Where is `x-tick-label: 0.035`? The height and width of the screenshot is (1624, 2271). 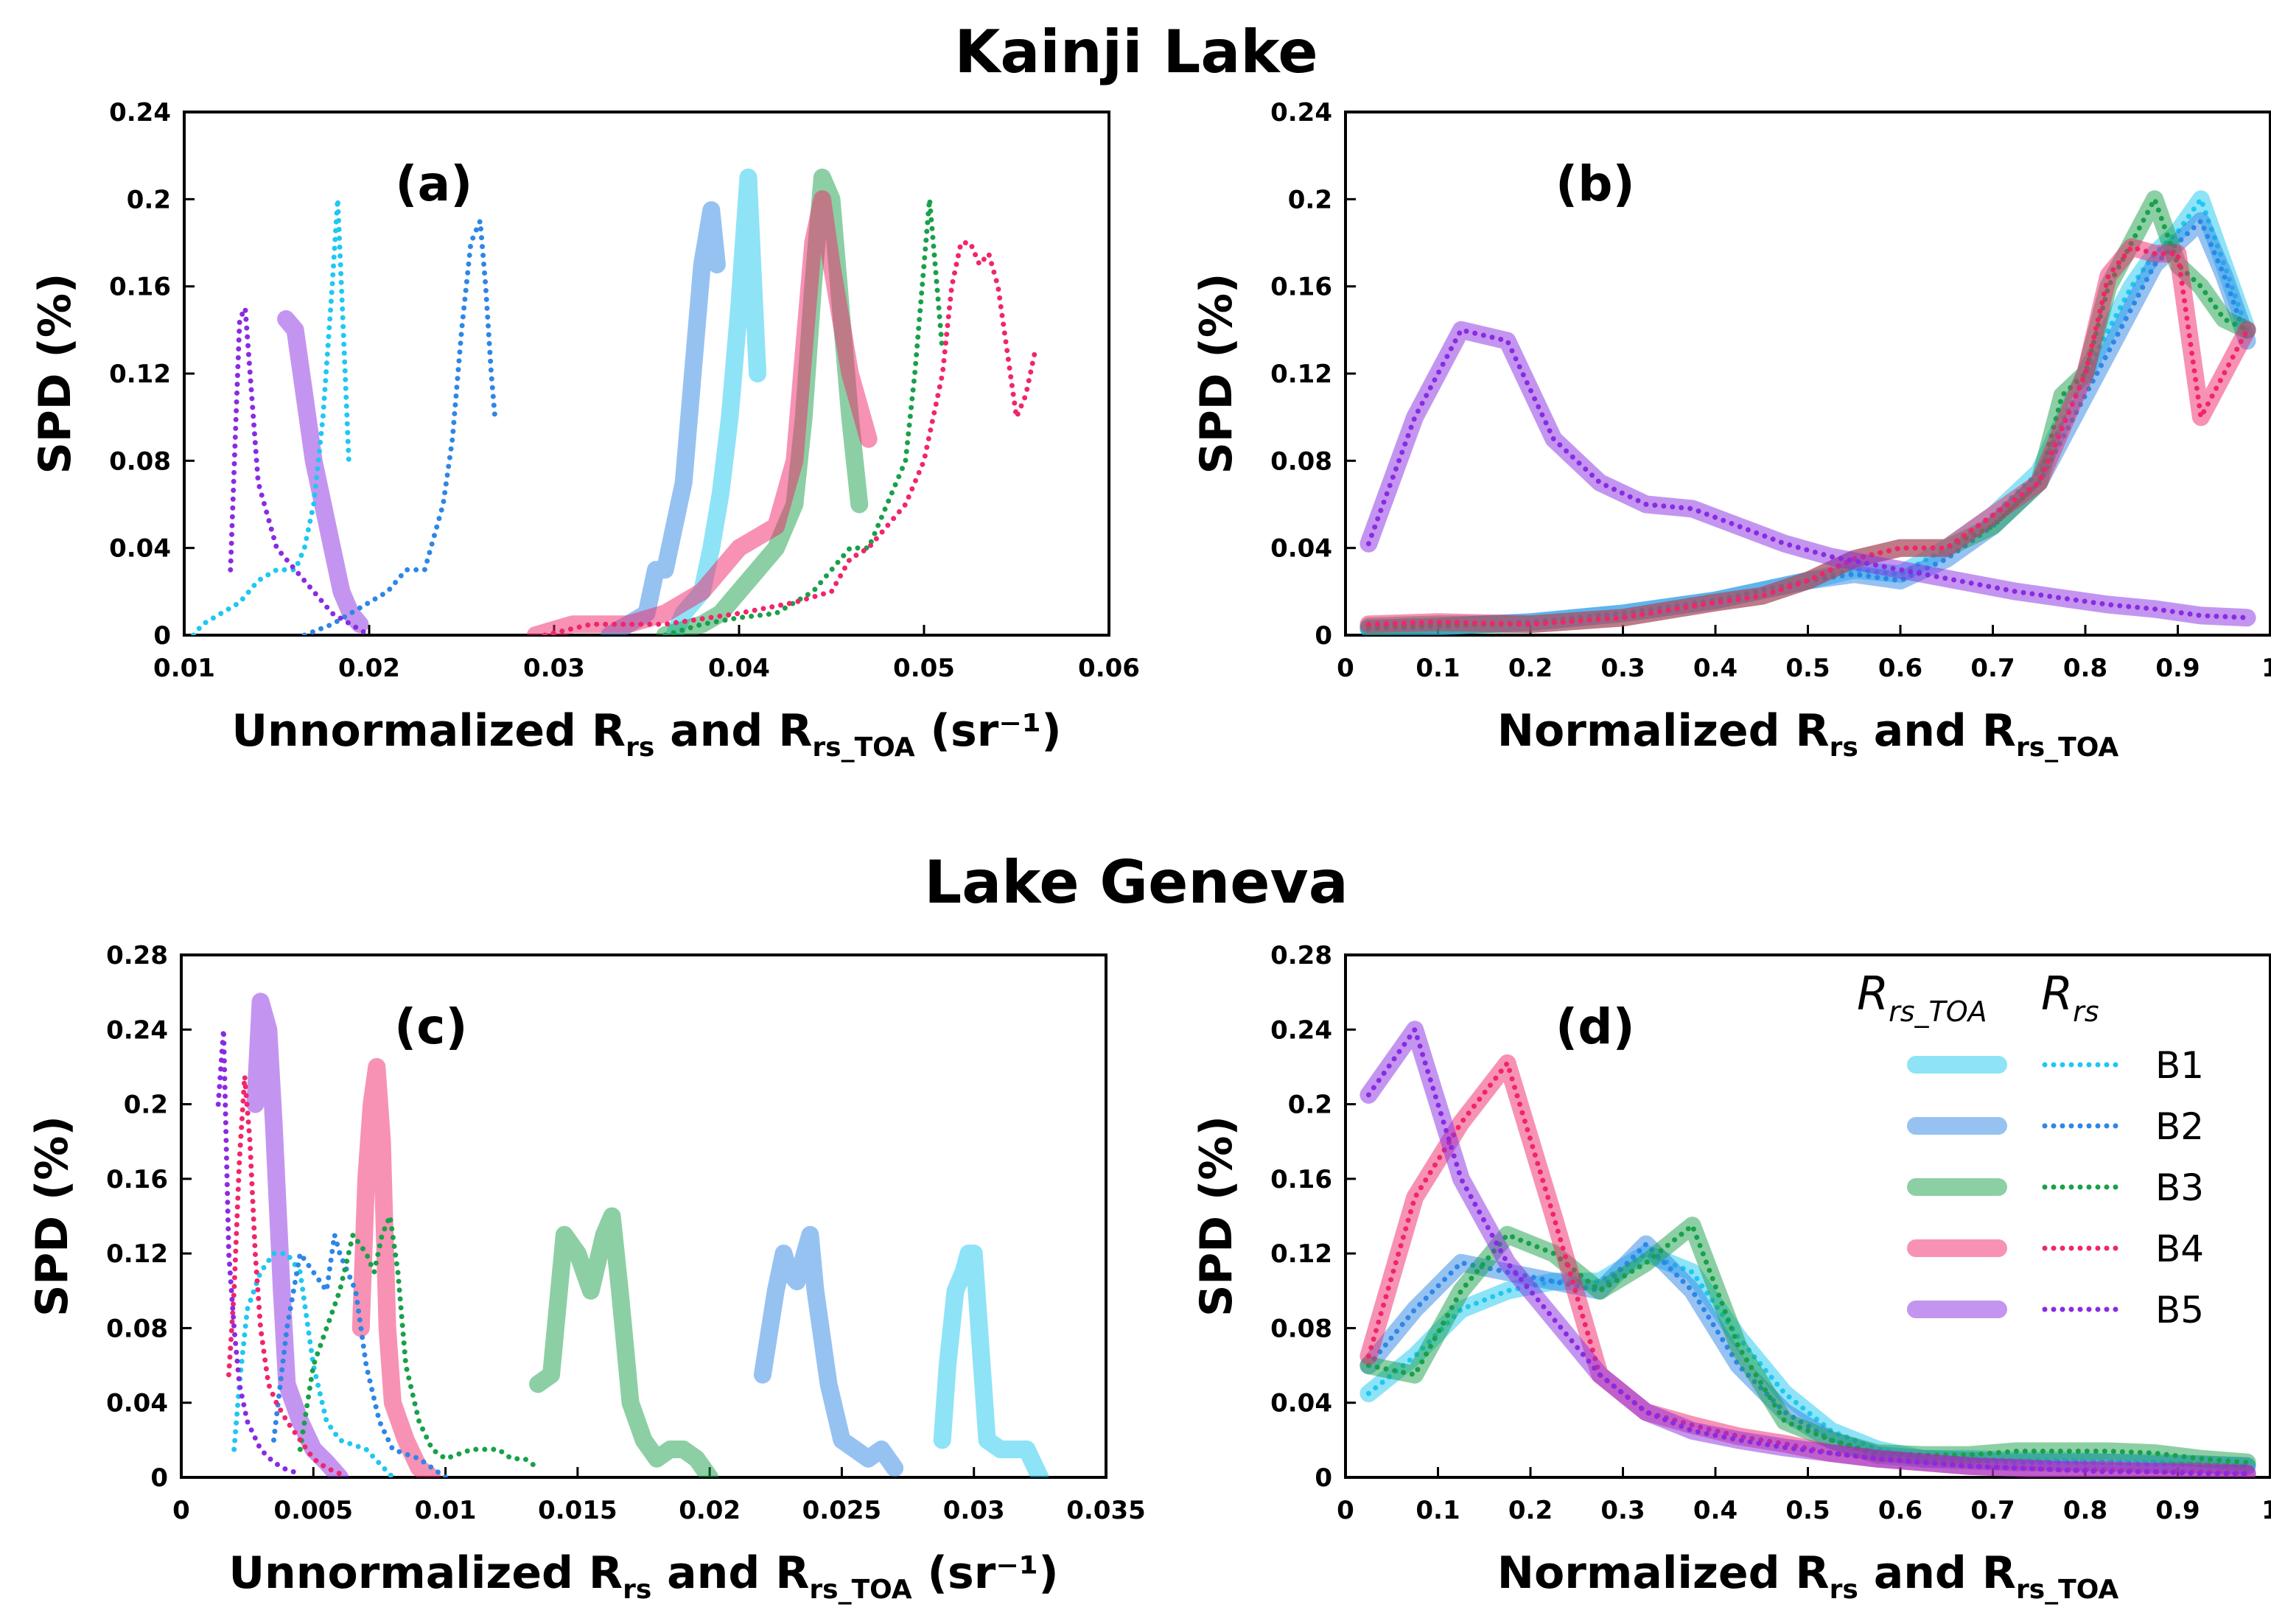 x-tick-label: 0.035 is located at coordinates (1106, 1510).